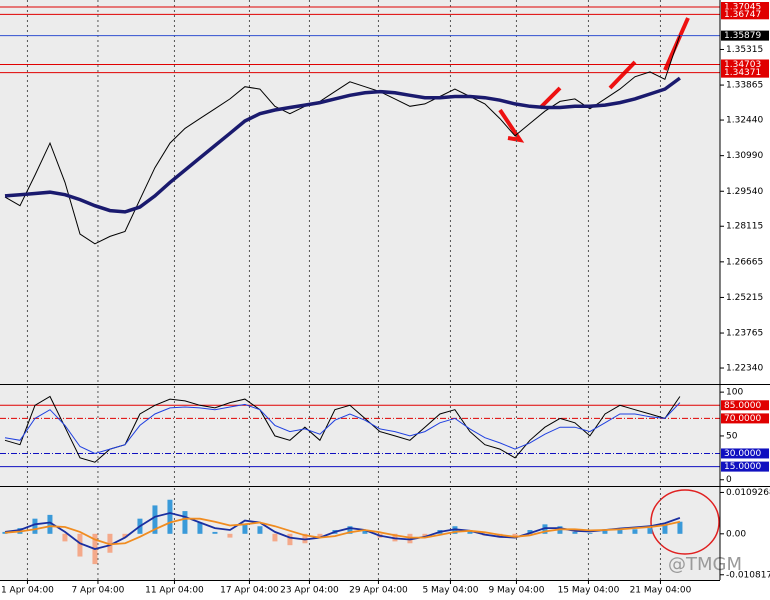  Describe the element at coordinates (736, 534) in the screenshot. I see `y-tick-label: 0.00` at that location.